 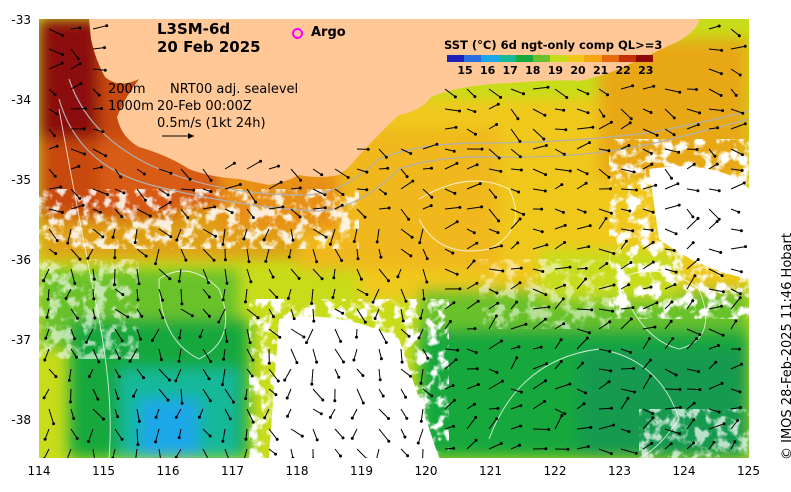 What do you see at coordinates (168, 471) in the screenshot?
I see `lon-tick-label: 116` at bounding box center [168, 471].